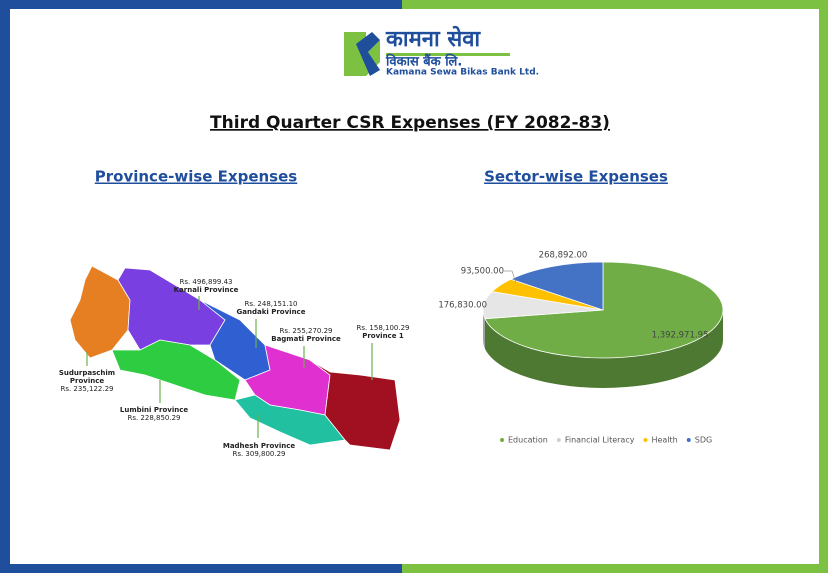  What do you see at coordinates (448, 54) in the screenshot?
I see `logo-rule` at bounding box center [448, 54].